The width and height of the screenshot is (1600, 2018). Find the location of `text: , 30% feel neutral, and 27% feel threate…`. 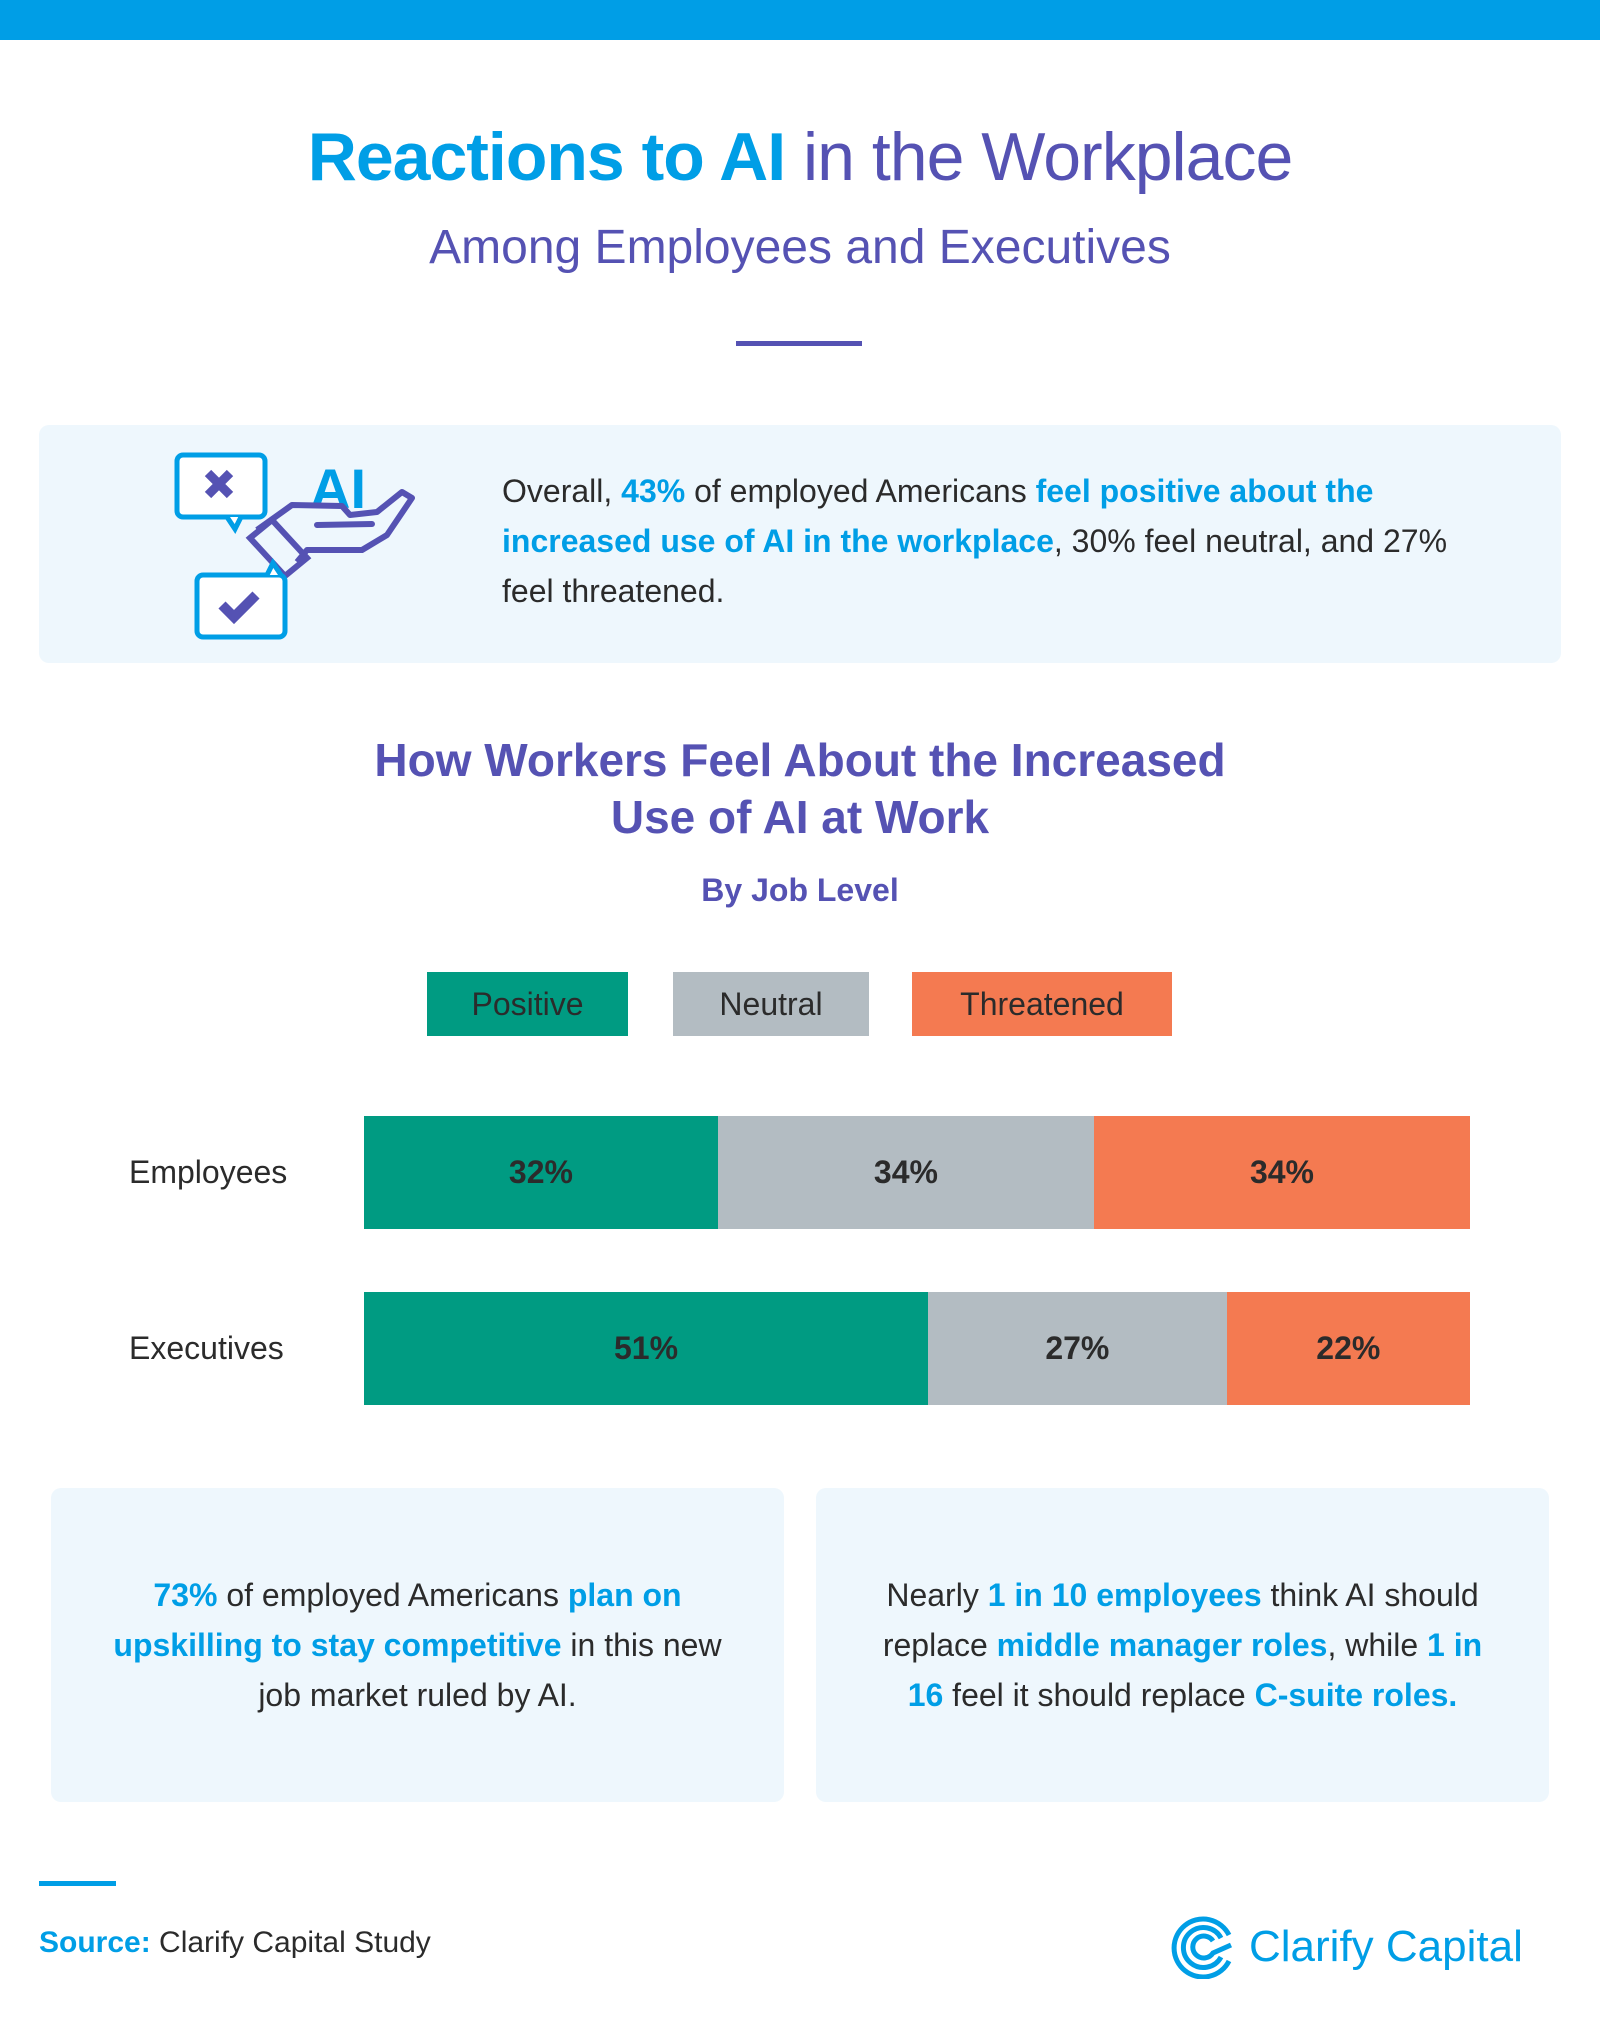

text: , 30% feel neutral, and 27% feel threate… is located at coordinates (975, 566).